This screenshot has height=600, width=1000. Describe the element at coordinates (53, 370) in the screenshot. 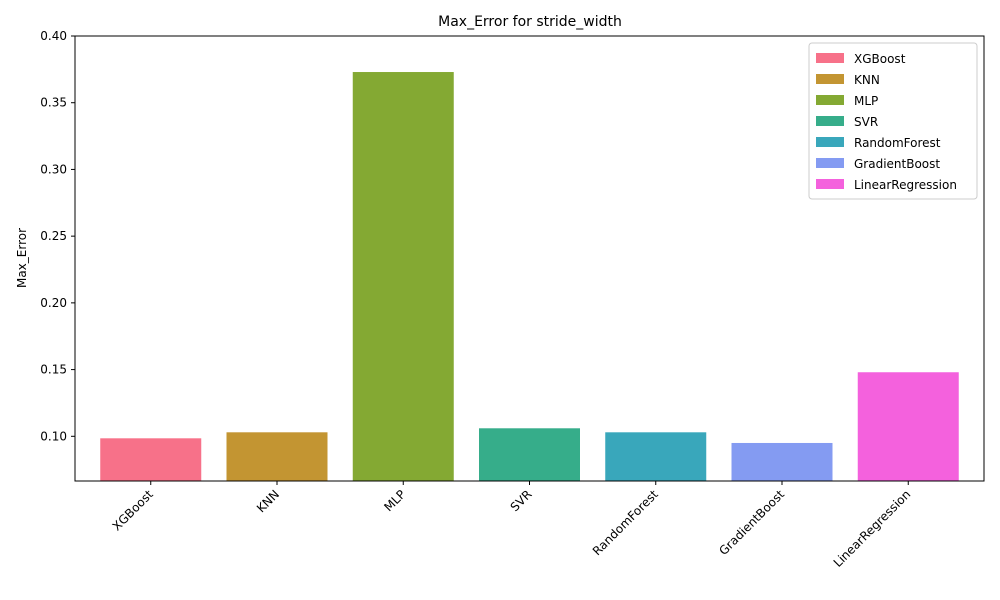

I see `y-tick-label: 0.15` at that location.